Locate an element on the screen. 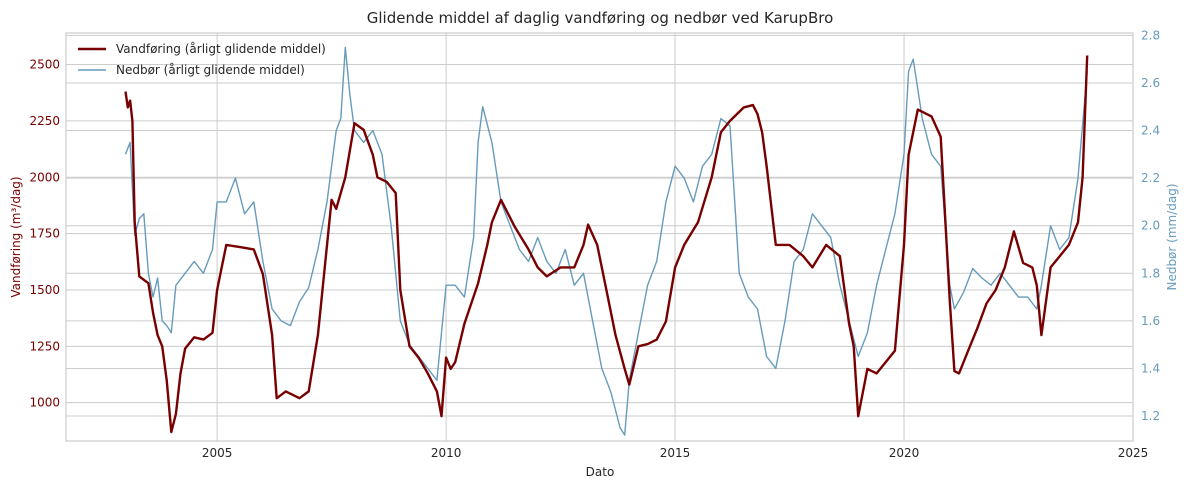  x-tick-label: 2010 is located at coordinates (446, 453).